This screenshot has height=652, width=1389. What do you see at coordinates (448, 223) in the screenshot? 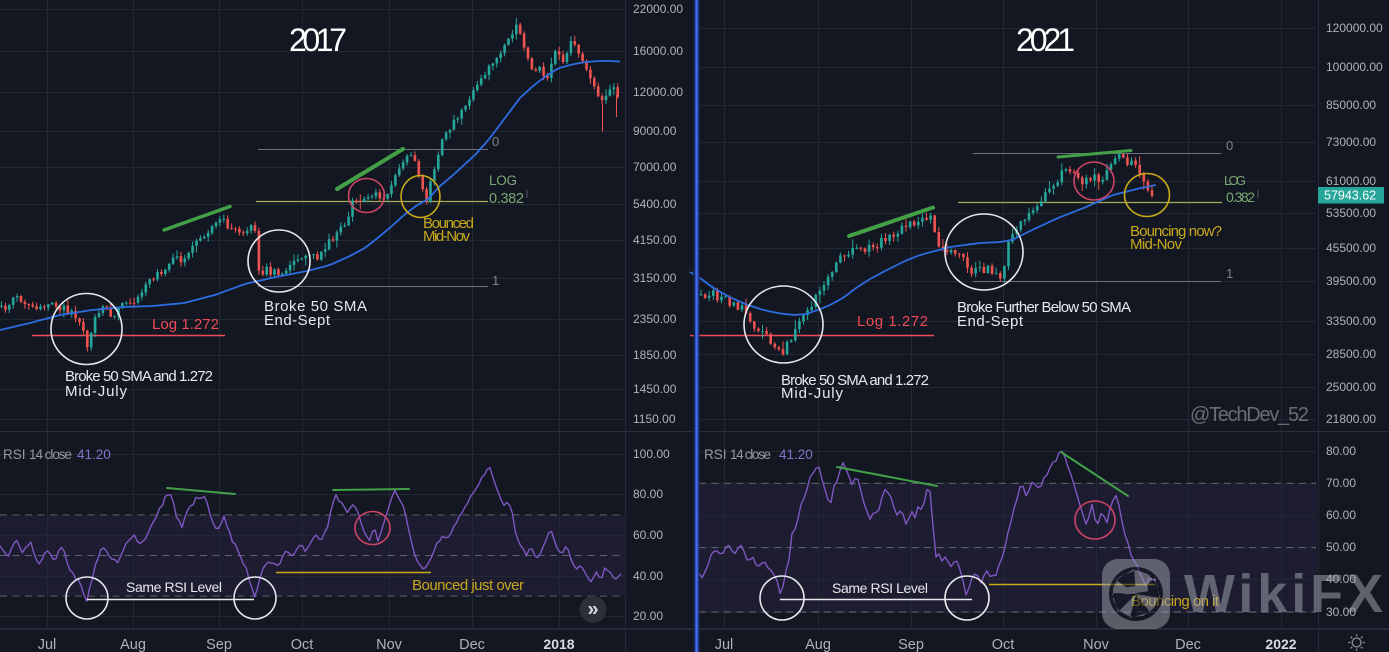
I see `svg-text: Bounced` at bounding box center [448, 223].